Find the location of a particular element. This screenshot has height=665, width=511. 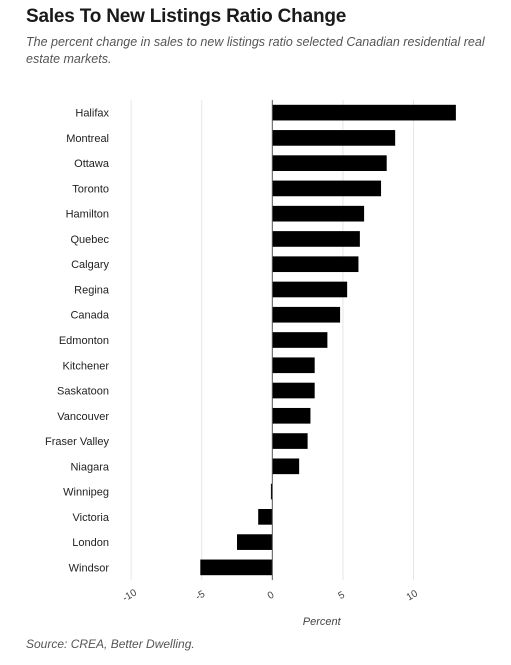

x-tick-label: -5 is located at coordinates (201, 596).